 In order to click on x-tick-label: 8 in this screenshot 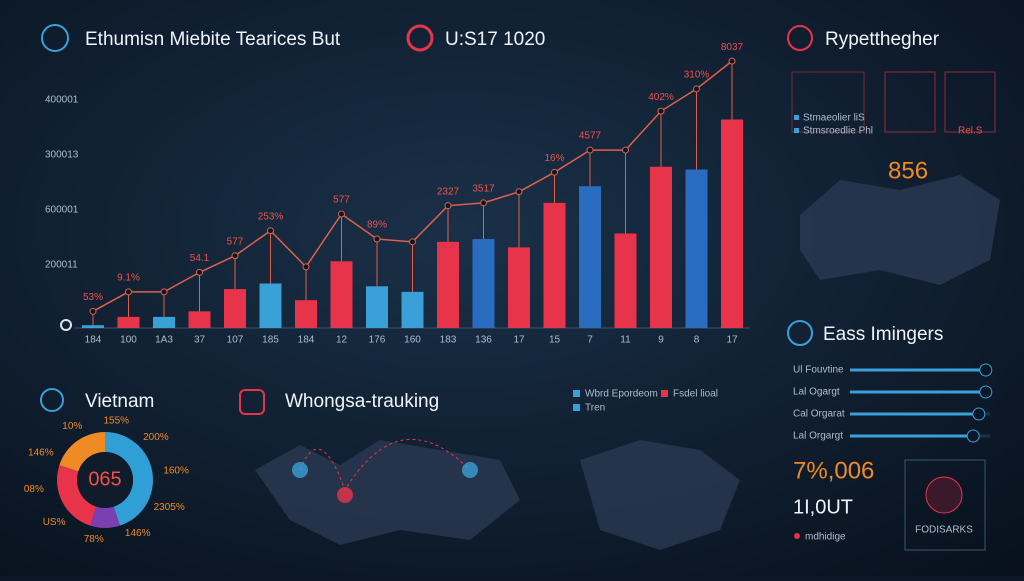, I will do `click(697, 340)`.